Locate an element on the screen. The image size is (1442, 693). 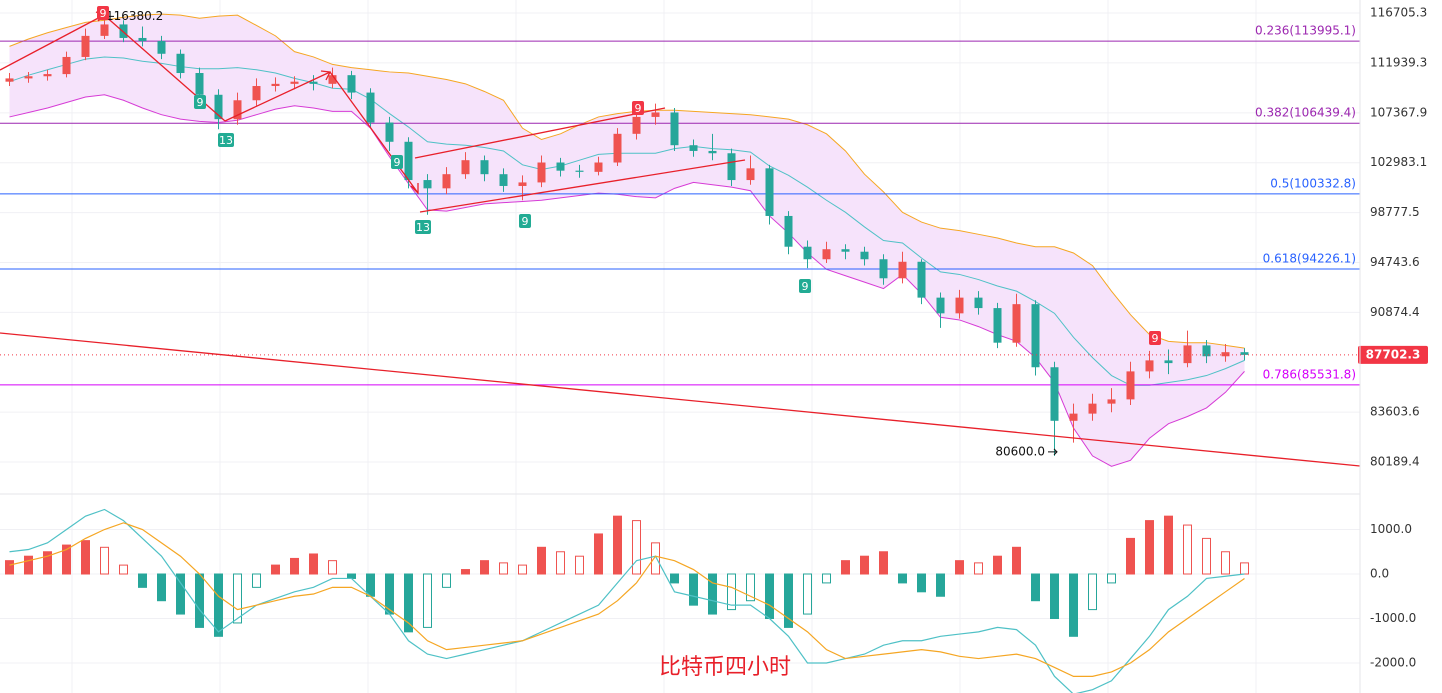
fib-label: 0.236(113995.1) is located at coordinates (1305, 31).